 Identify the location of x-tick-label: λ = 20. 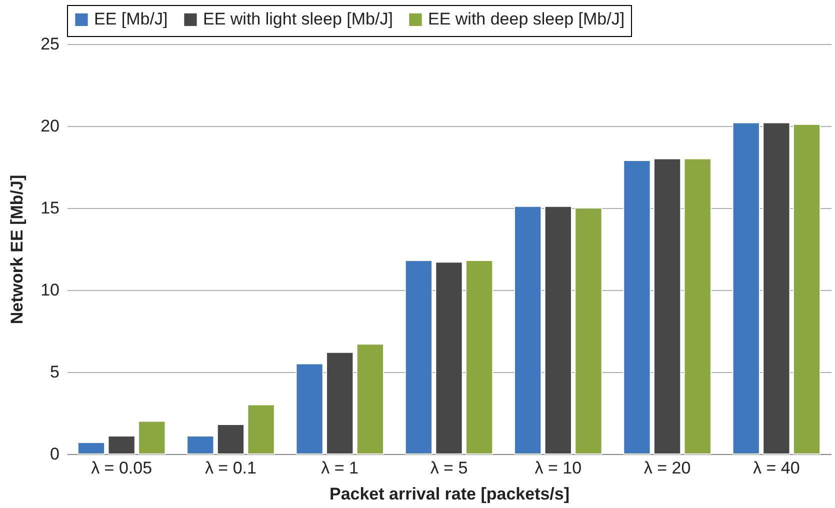
(667, 468).